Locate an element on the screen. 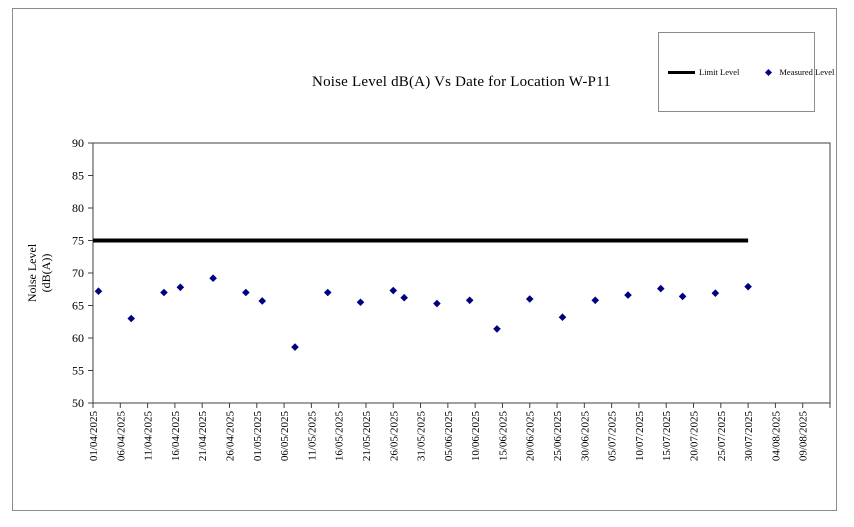 The height and width of the screenshot is (527, 854). legend: Limit Level Measured Level is located at coordinates (746, 72).